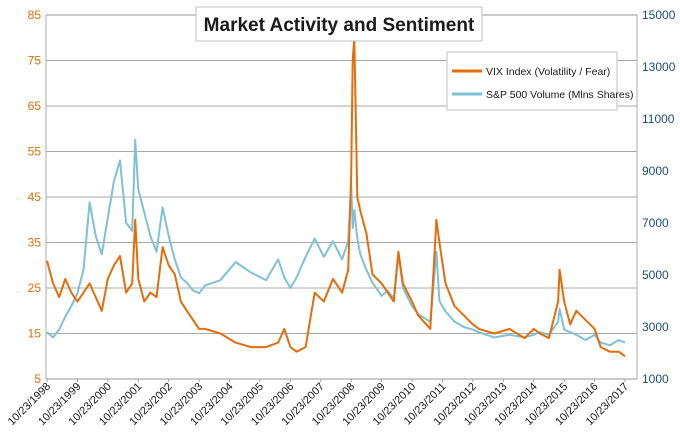 The height and width of the screenshot is (448, 680). Describe the element at coordinates (655, 379) in the screenshot. I see `y-right-tick-label: 1000` at that location.